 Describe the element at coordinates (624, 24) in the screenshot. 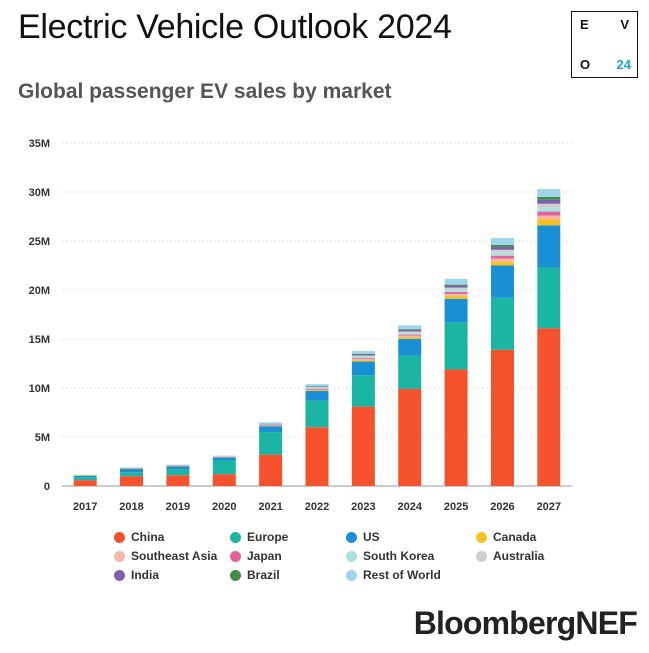

I see `logo-letter-v: V` at that location.